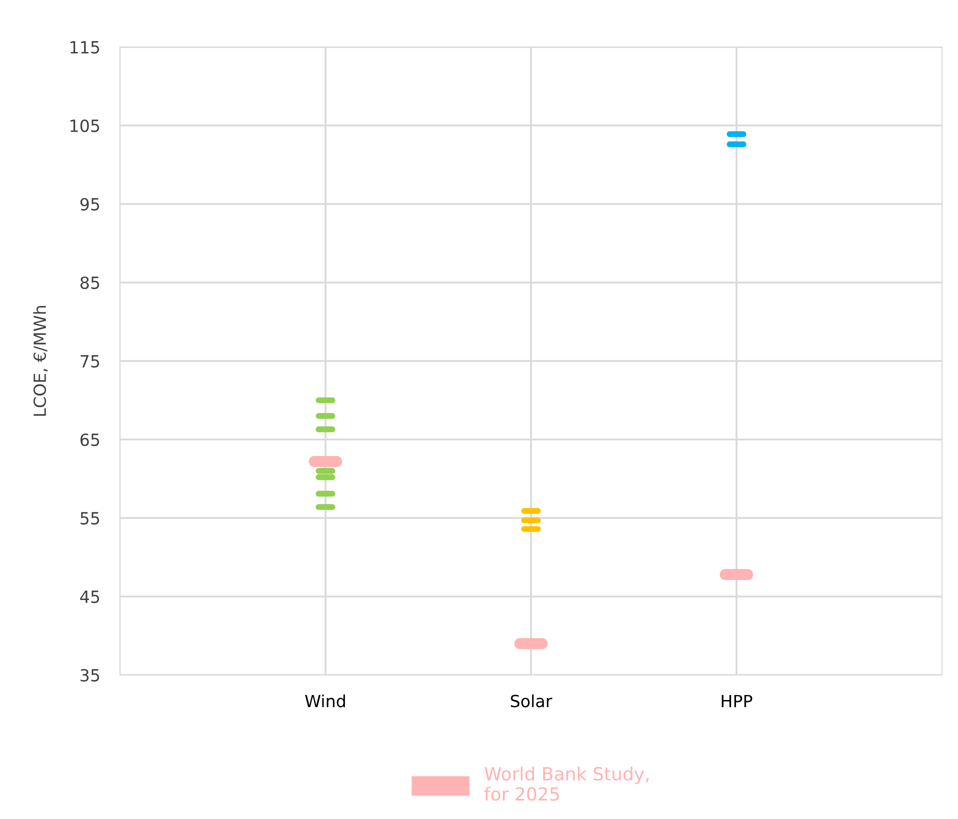 The image size is (958, 819). Describe the element at coordinates (90, 439) in the screenshot. I see `y-tick-label: 65` at that location.